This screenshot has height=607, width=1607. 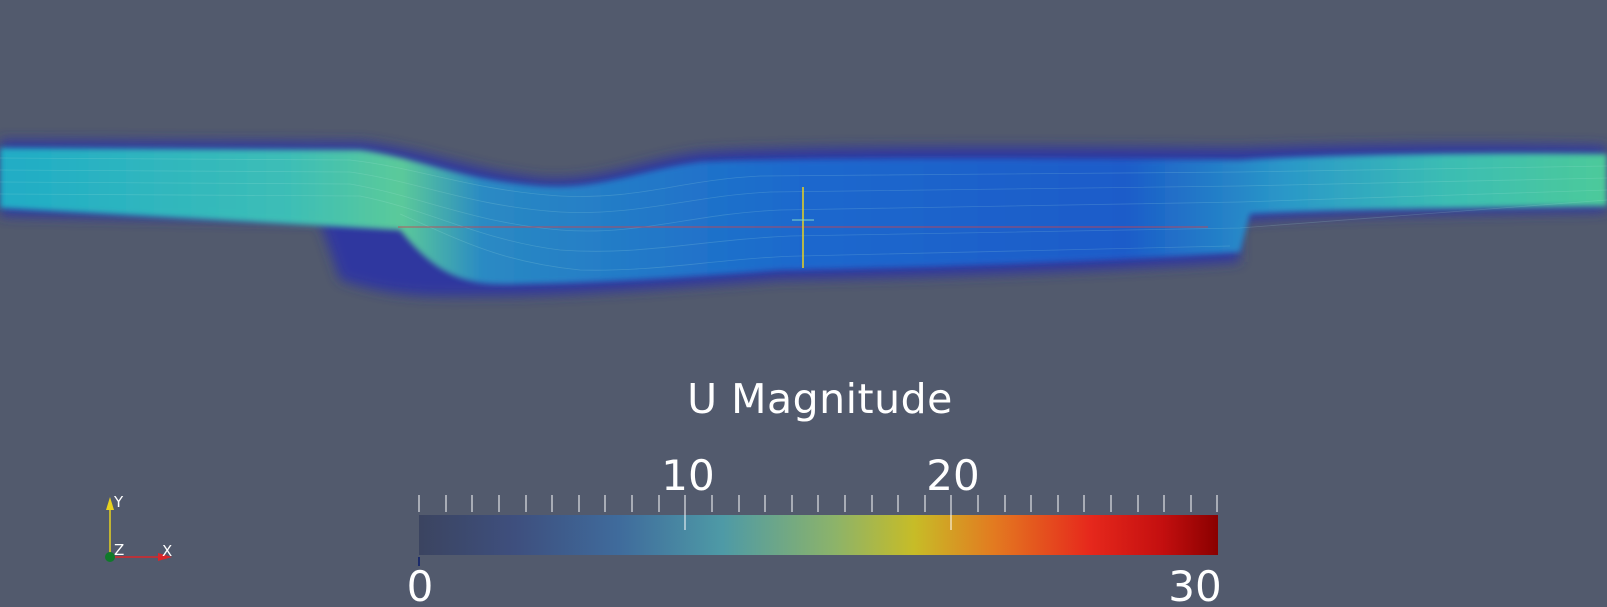 I want to click on x-axis-arrow-icon, so click(x=165, y=557).